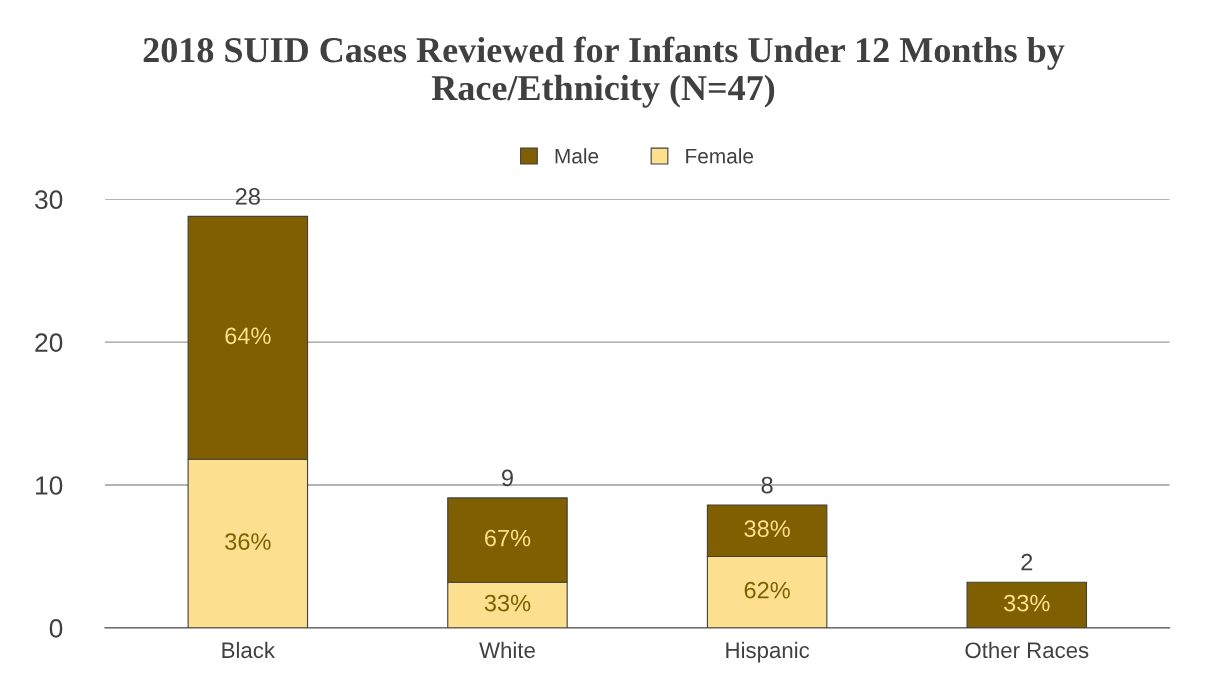 The width and height of the screenshot is (1207, 687). I want to click on y-tick-label: 20, so click(49, 342).